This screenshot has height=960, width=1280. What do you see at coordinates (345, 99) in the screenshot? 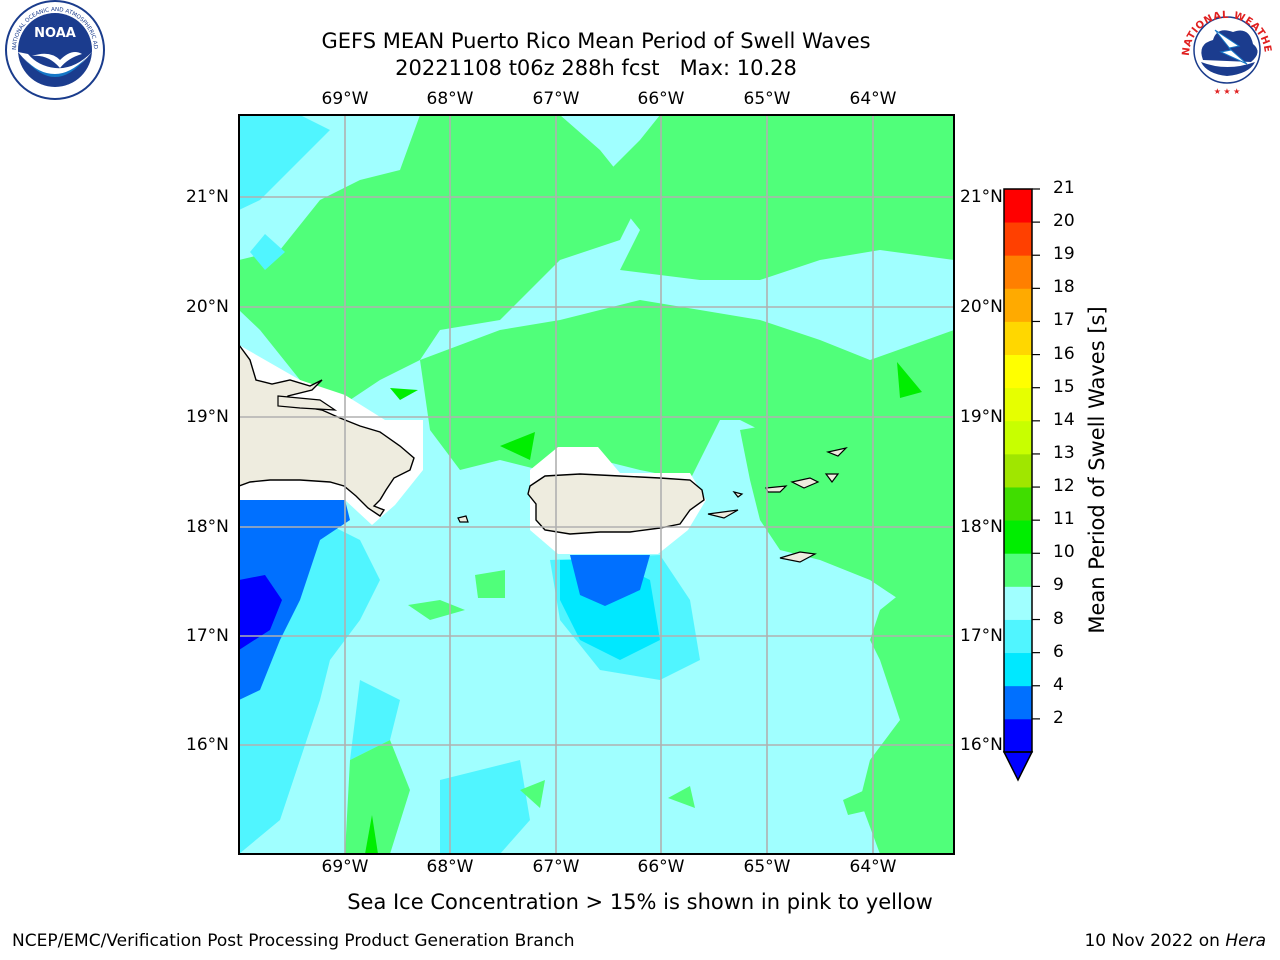
I see `lon-label-top-69w: 69°W` at bounding box center [345, 99].